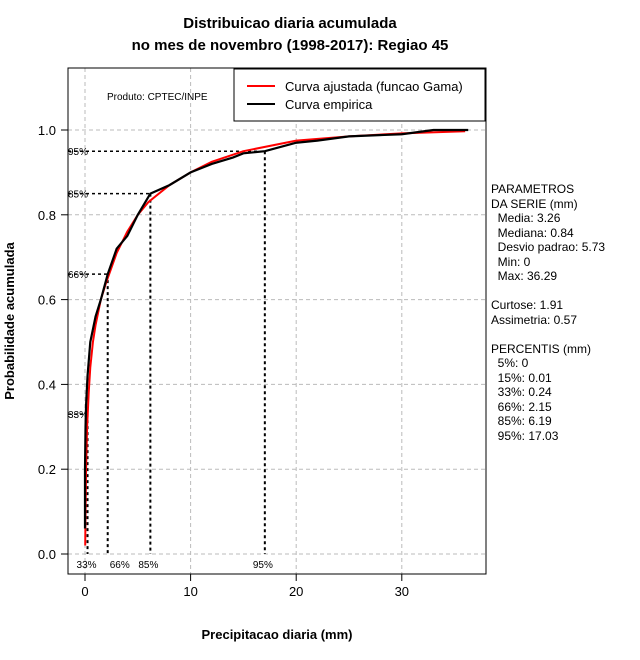 Image resolution: width=640 pixels, height=660 pixels. Describe the element at coordinates (290, 23) in the screenshot. I see `chart-title-line1: Distribuicao diaria acumulada` at that location.